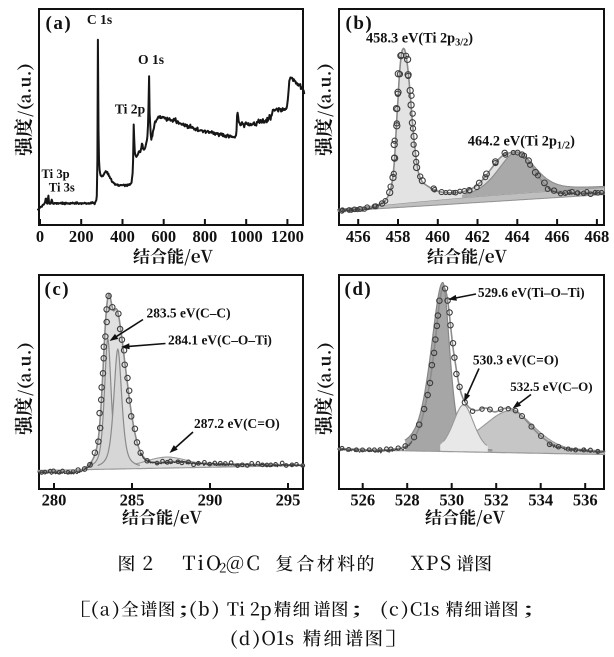 This screenshot has width=614, height=657. I want to click on svg-text: 532.5 eV(C–O), so click(551, 386).